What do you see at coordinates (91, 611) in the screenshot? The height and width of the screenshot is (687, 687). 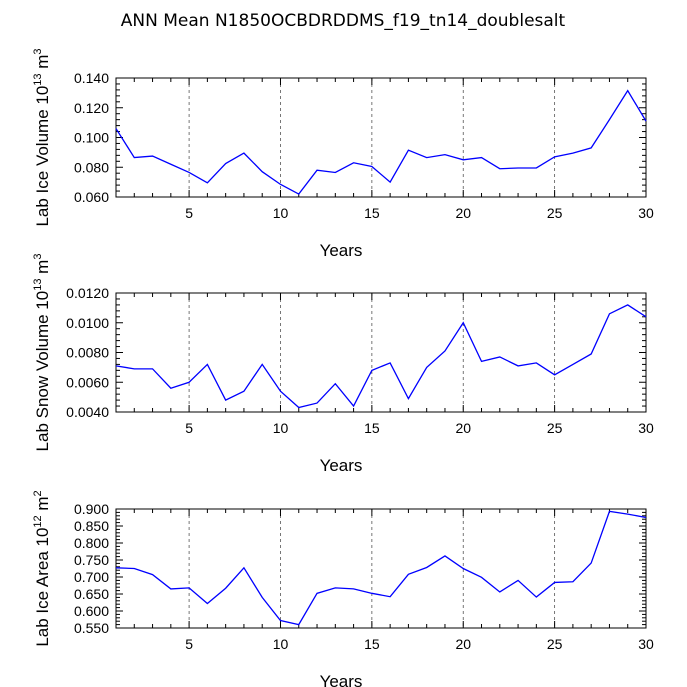 I see `y-tick-label: 0.600` at bounding box center [91, 611].